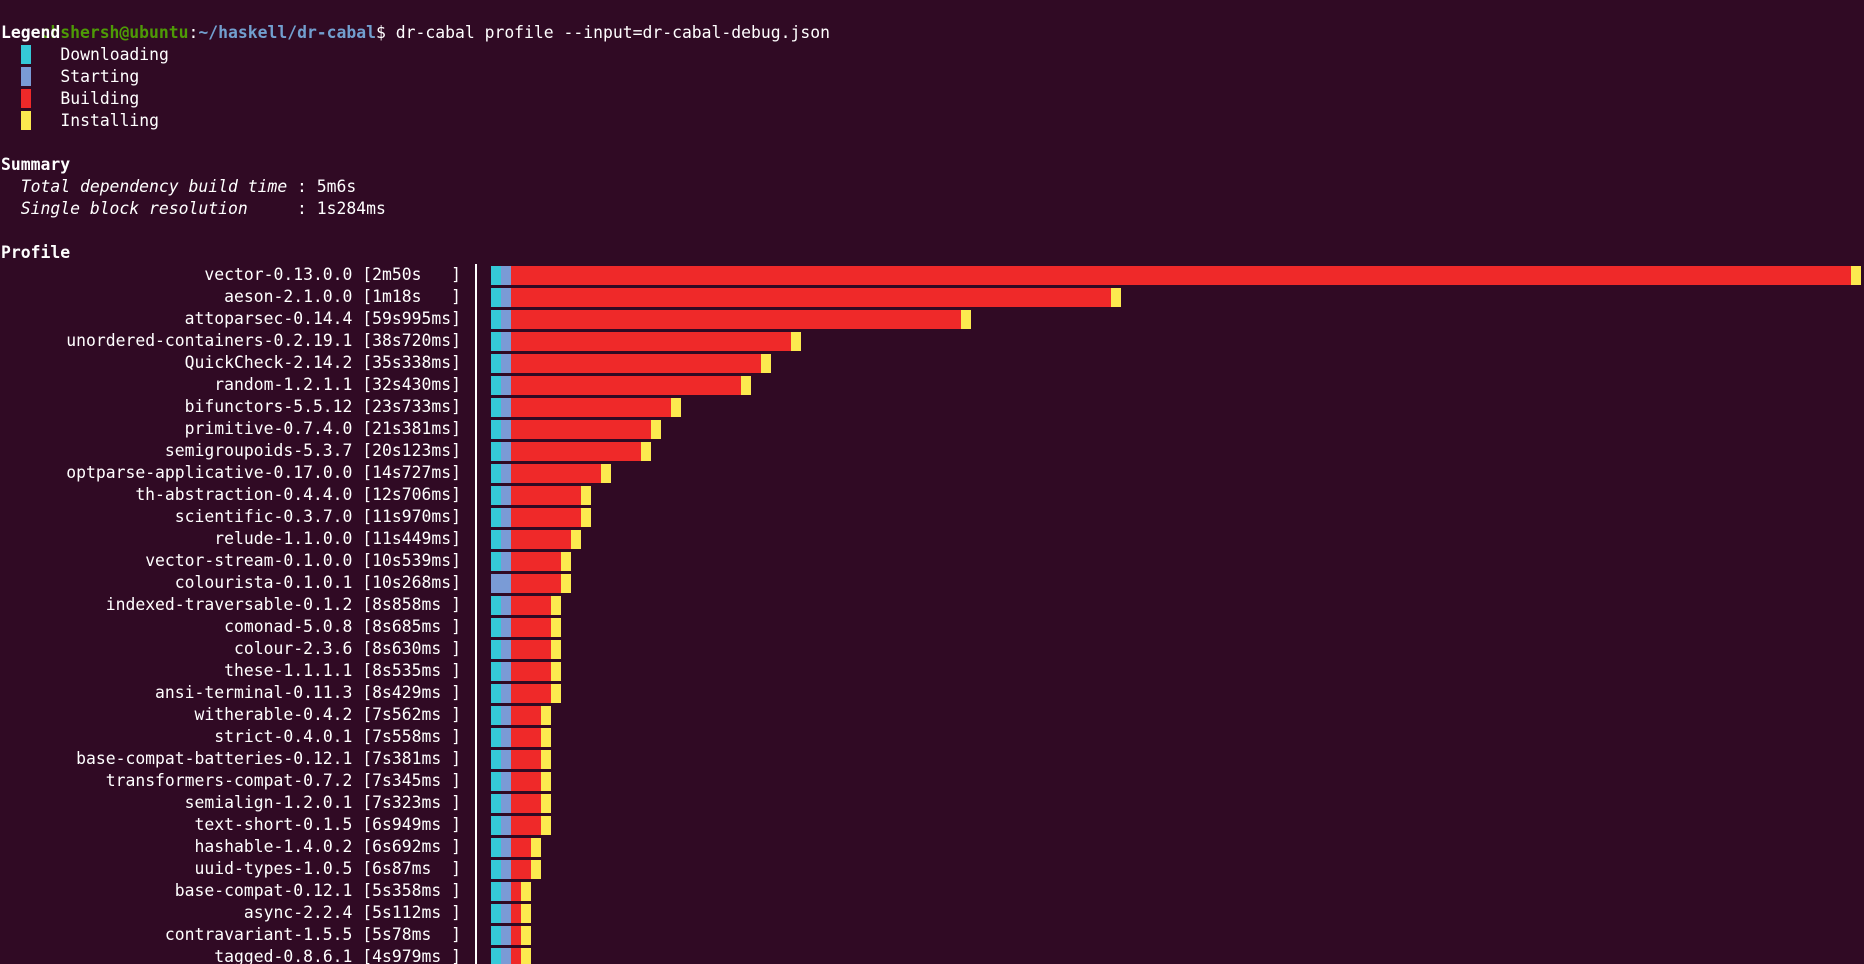 This screenshot has height=964, width=1864. What do you see at coordinates (273, 824) in the screenshot?
I see `package-name: text-short-0.1.5` at bounding box center [273, 824].